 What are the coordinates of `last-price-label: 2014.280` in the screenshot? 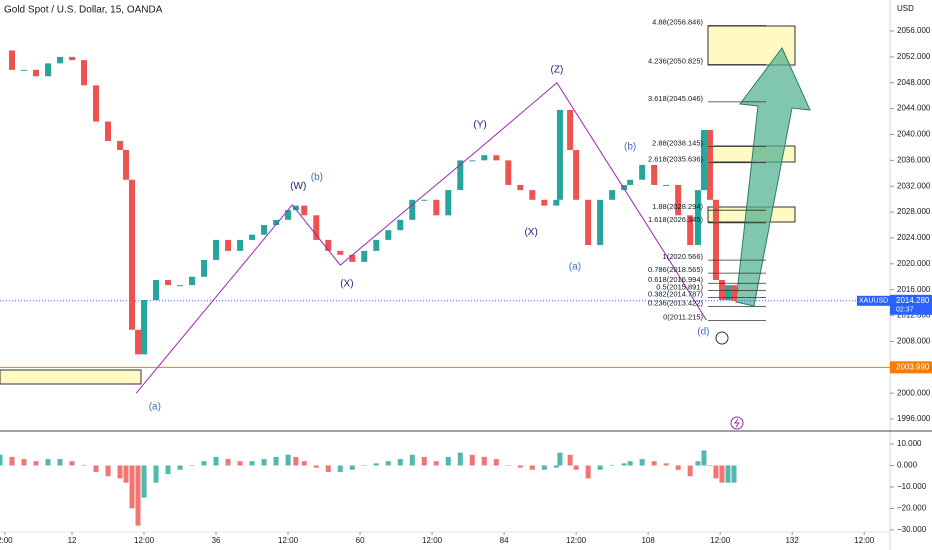 It's located at (913, 300).